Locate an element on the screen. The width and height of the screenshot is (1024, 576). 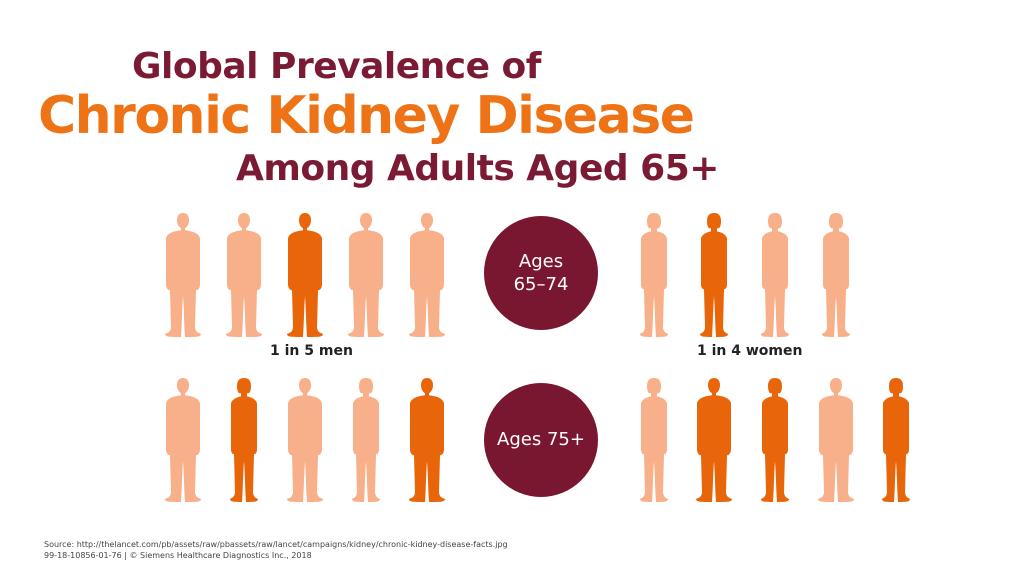
title-line-1: Global Prevalence of is located at coordinates (336, 66).